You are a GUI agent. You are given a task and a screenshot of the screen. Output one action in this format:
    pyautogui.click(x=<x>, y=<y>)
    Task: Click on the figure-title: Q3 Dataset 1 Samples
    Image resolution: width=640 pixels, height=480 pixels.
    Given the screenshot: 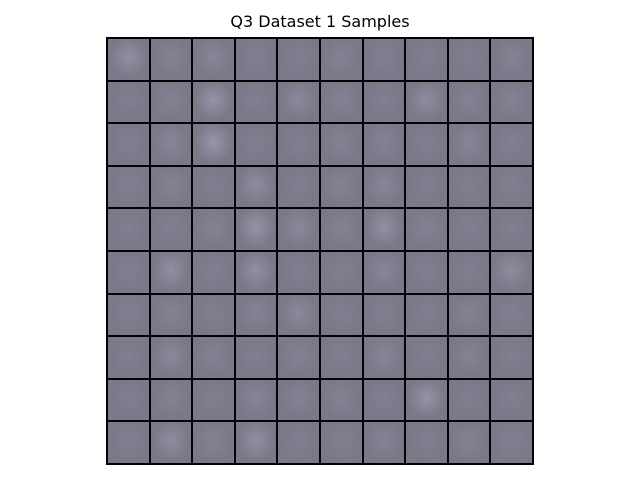 What is the action you would take?
    pyautogui.click(x=320, y=21)
    